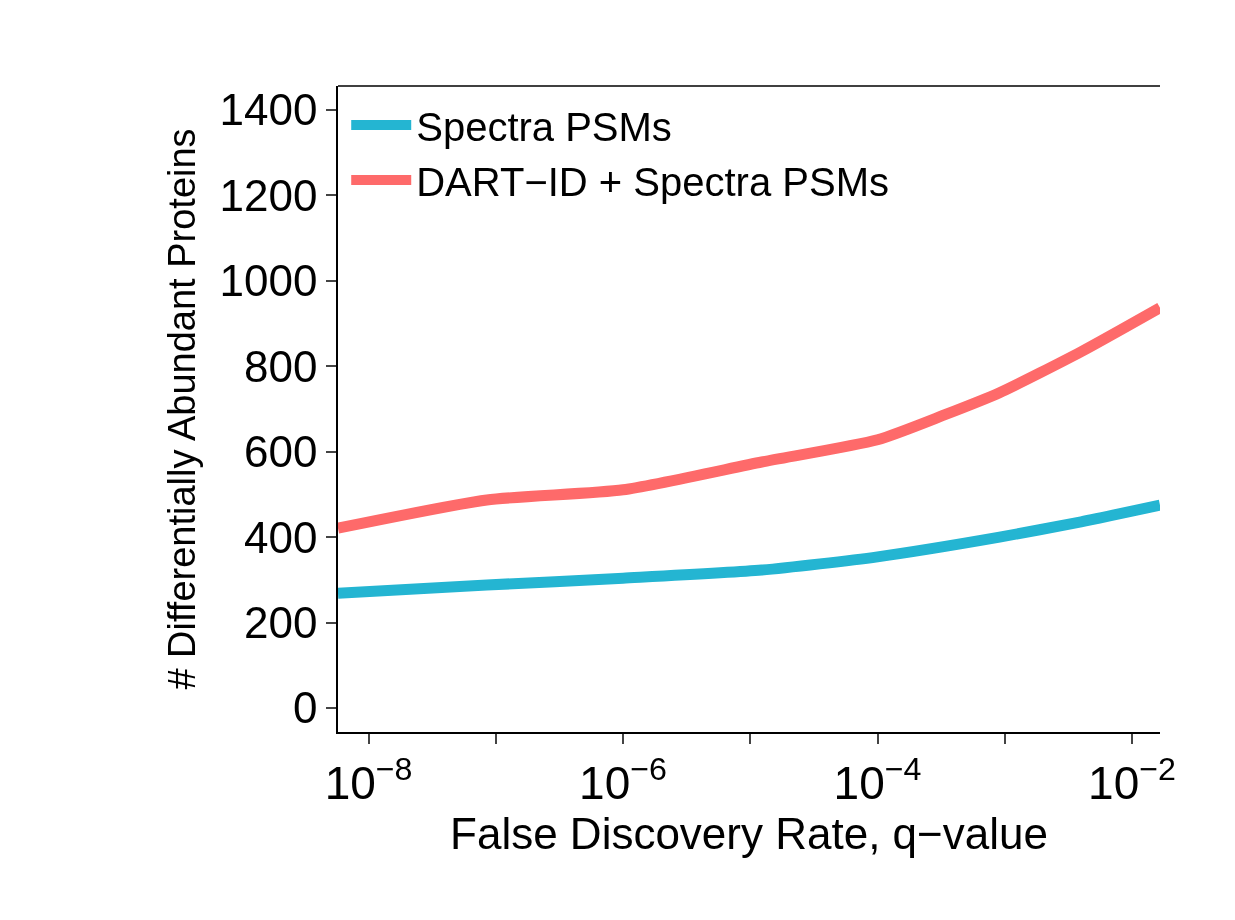 The image size is (1235, 920). I want to click on x-tick-label: 10$^{−2}$, so click(1132, 779).